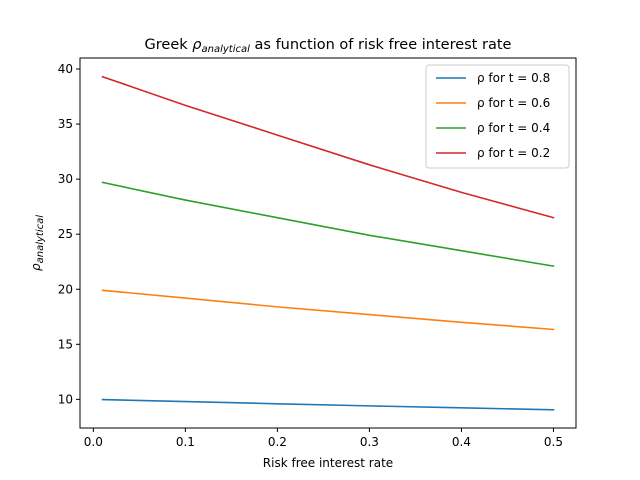 This screenshot has height=480, width=640. What do you see at coordinates (197, 45) in the screenshot?
I see `title-symbol: ρ` at bounding box center [197, 45].